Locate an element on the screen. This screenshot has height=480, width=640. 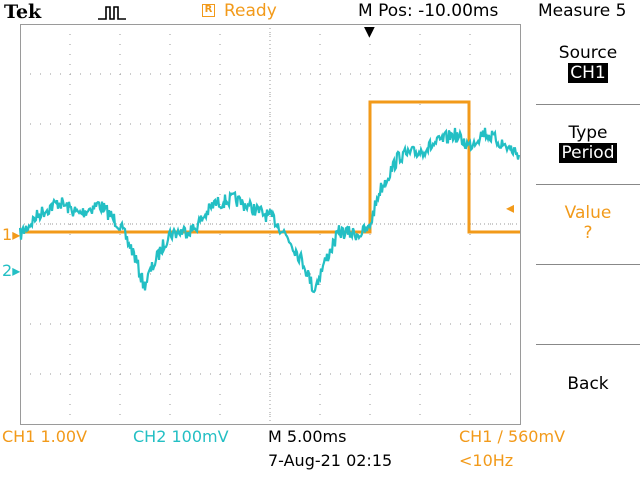
value-readout: ? is located at coordinates (588, 233).